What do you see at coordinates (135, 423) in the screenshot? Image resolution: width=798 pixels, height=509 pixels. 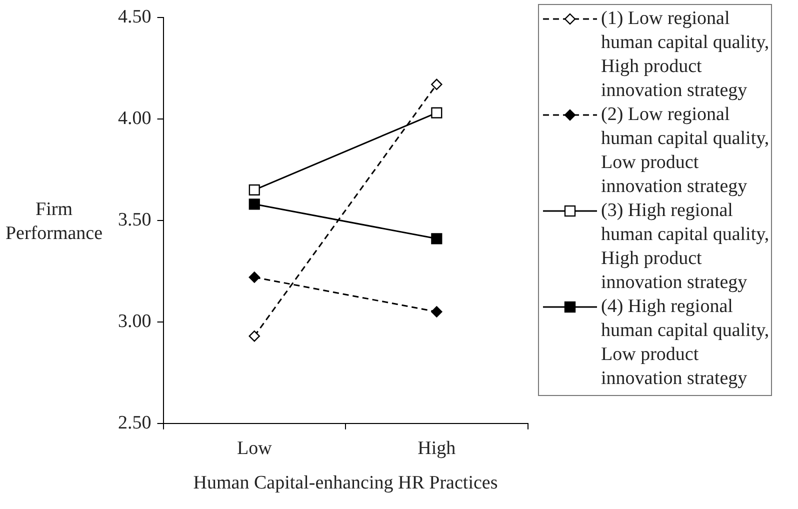 I see `y-tick-label: 2.50` at bounding box center [135, 423].